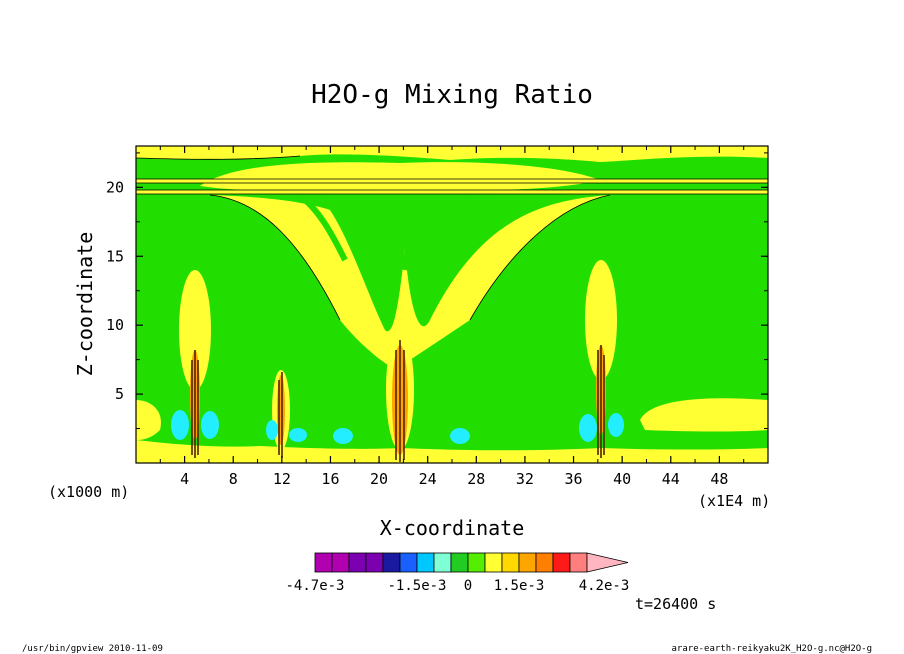 The width and height of the screenshot is (904, 654). Describe the element at coordinates (148, 420) in the screenshot. I see `left-low-patch` at that location.